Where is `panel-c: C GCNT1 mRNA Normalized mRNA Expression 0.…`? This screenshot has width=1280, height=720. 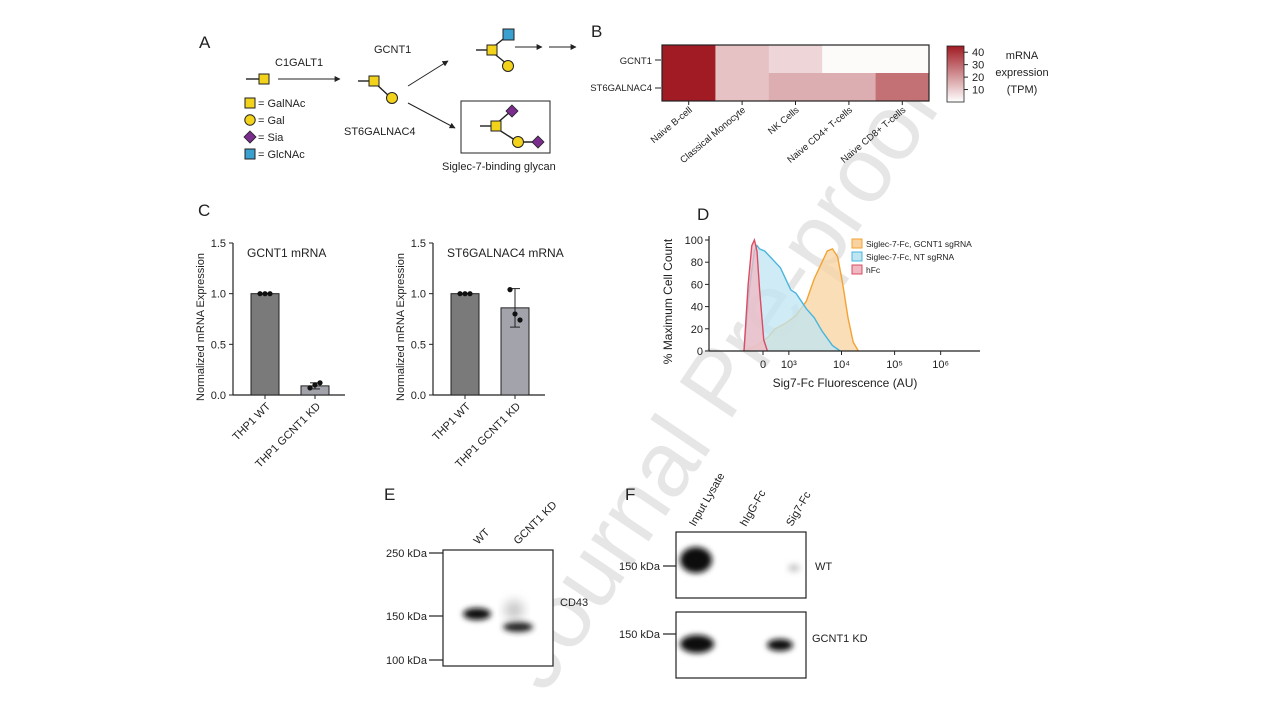
panel-c: C GCNT1 mRNA Normalized mRNA Expression 0.… is located at coordinates (379, 335).